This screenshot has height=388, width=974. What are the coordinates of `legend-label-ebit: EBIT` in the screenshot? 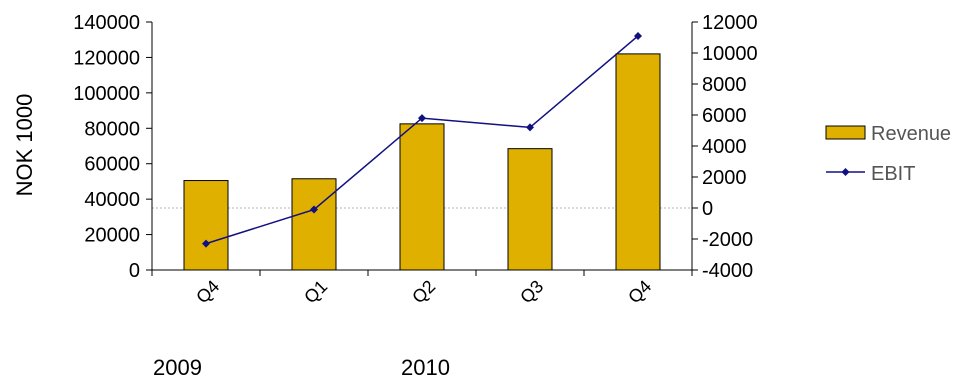 It's located at (893, 174).